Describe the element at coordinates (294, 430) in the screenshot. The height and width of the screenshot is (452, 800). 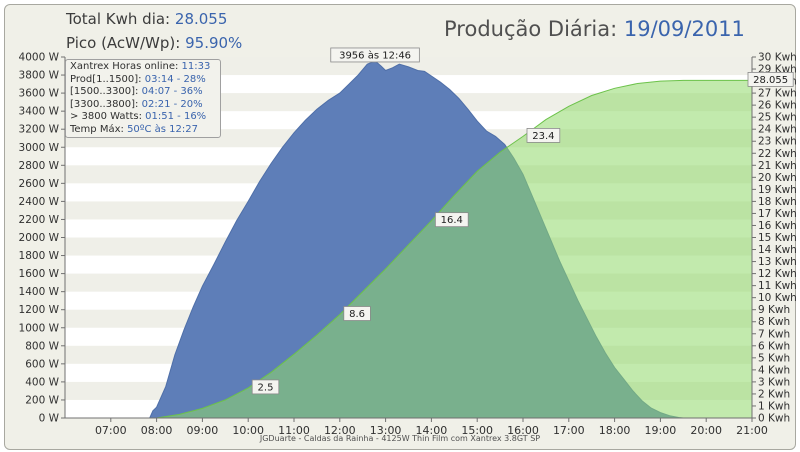
I see `x-tick-label: 11:00` at that location.